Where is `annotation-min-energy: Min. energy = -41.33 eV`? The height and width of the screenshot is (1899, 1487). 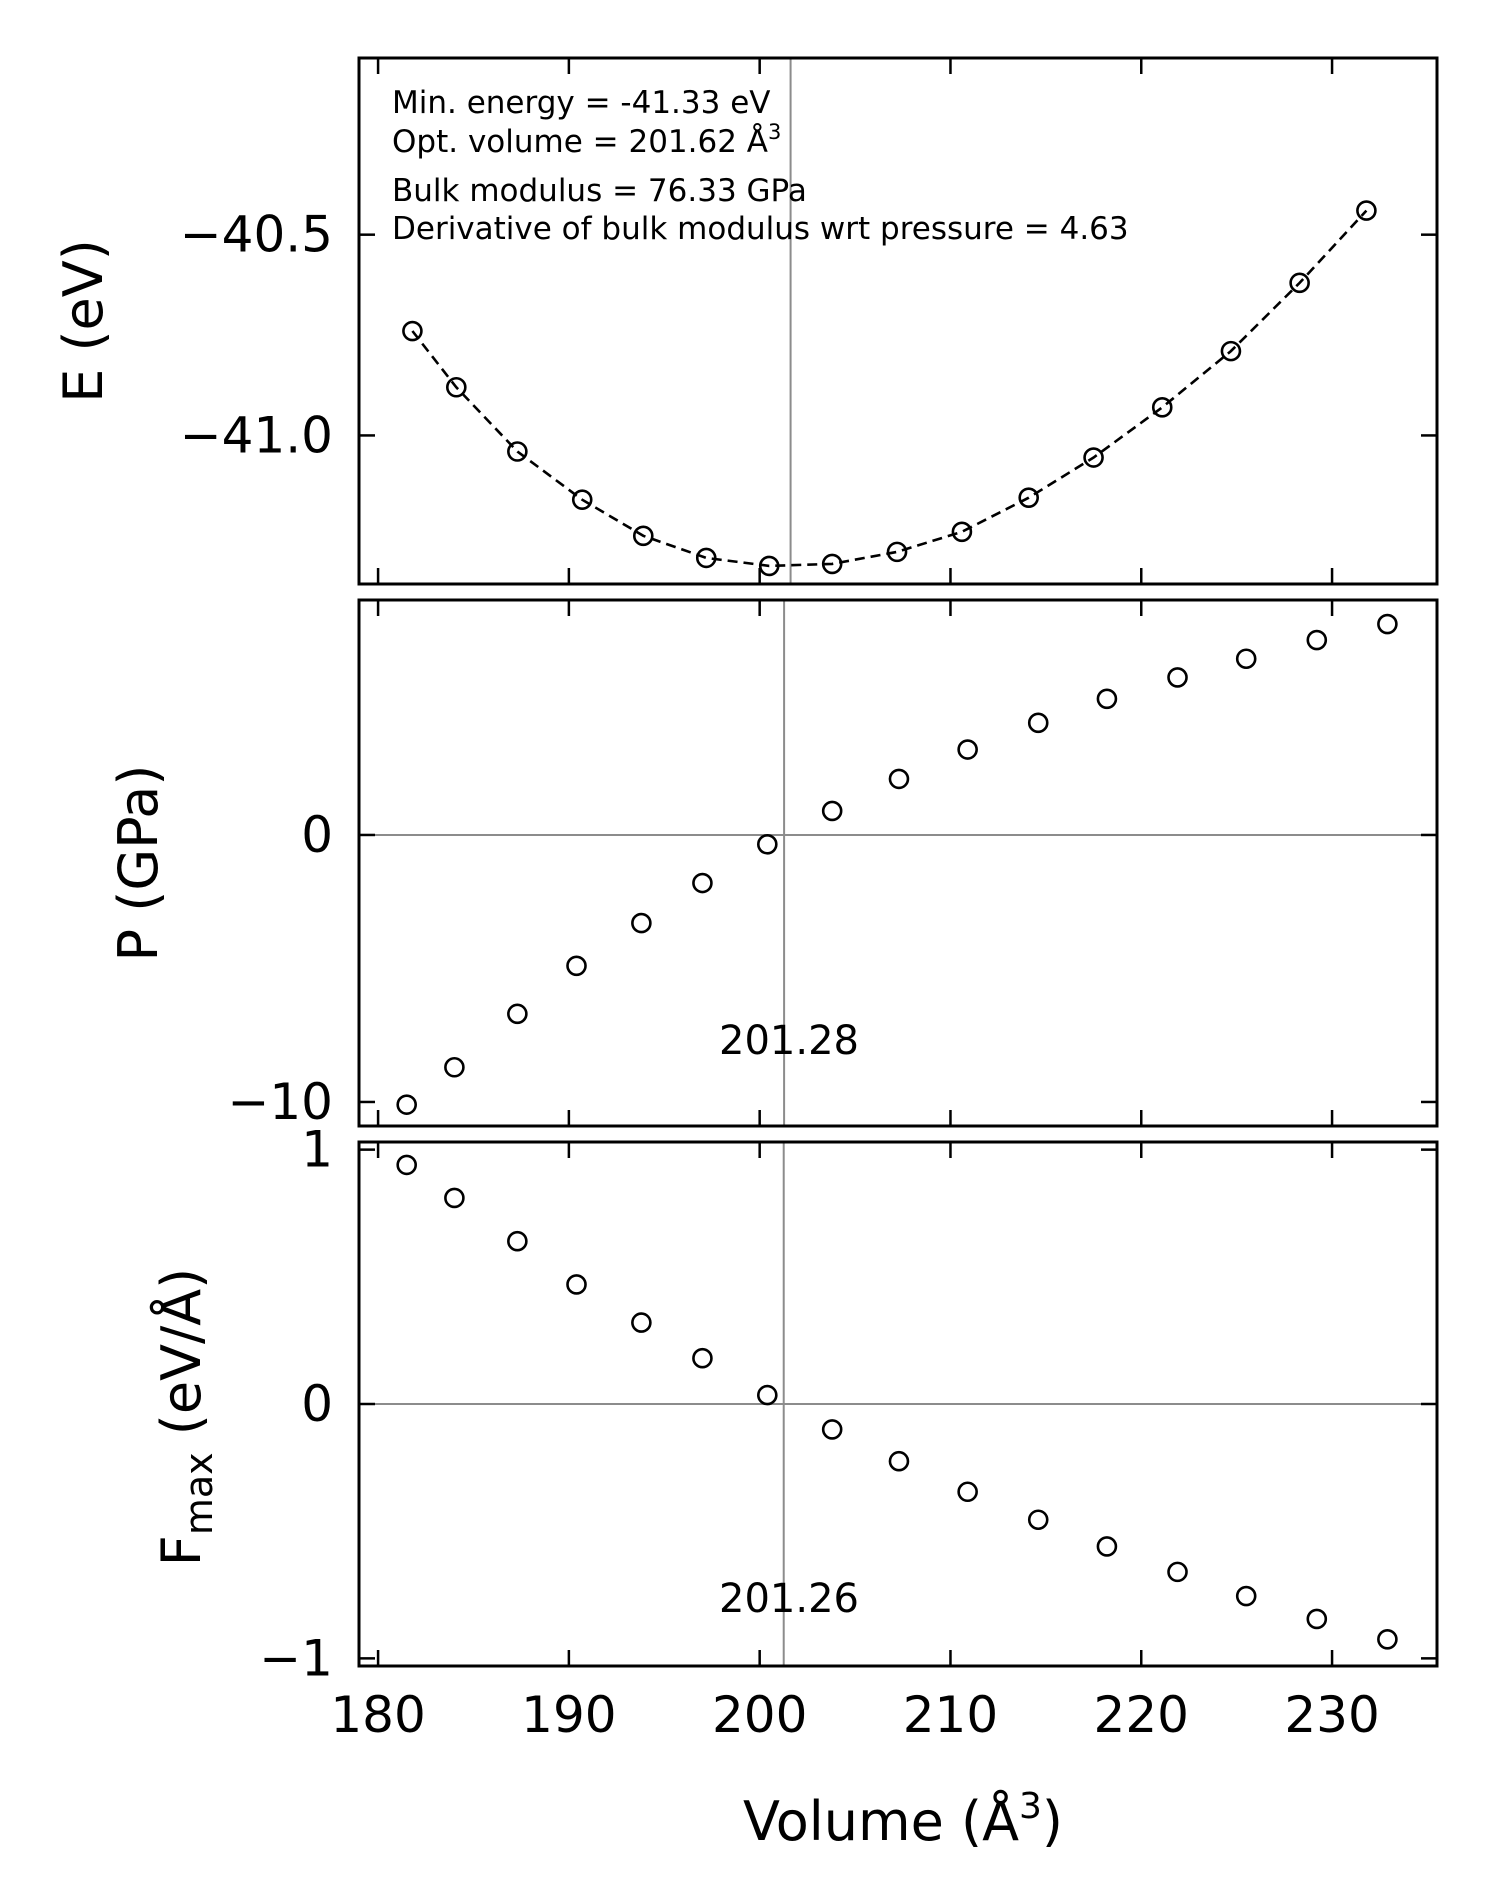 annotation-min-energy: Min. energy = -41.33 eV is located at coordinates (581, 103).